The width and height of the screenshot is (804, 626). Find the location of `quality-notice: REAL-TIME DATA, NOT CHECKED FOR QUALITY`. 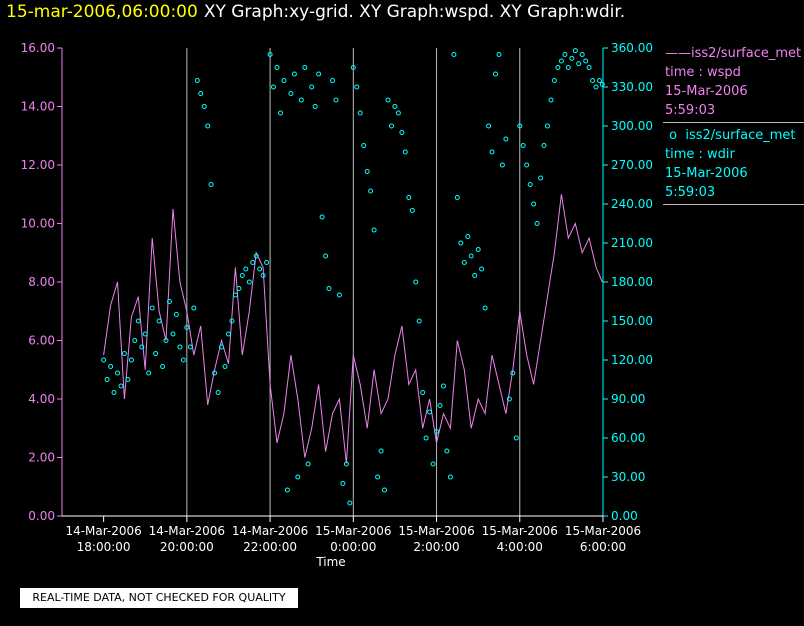

quality-notice: REAL-TIME DATA, NOT CHECKED FOR QUALITY is located at coordinates (159, 598).